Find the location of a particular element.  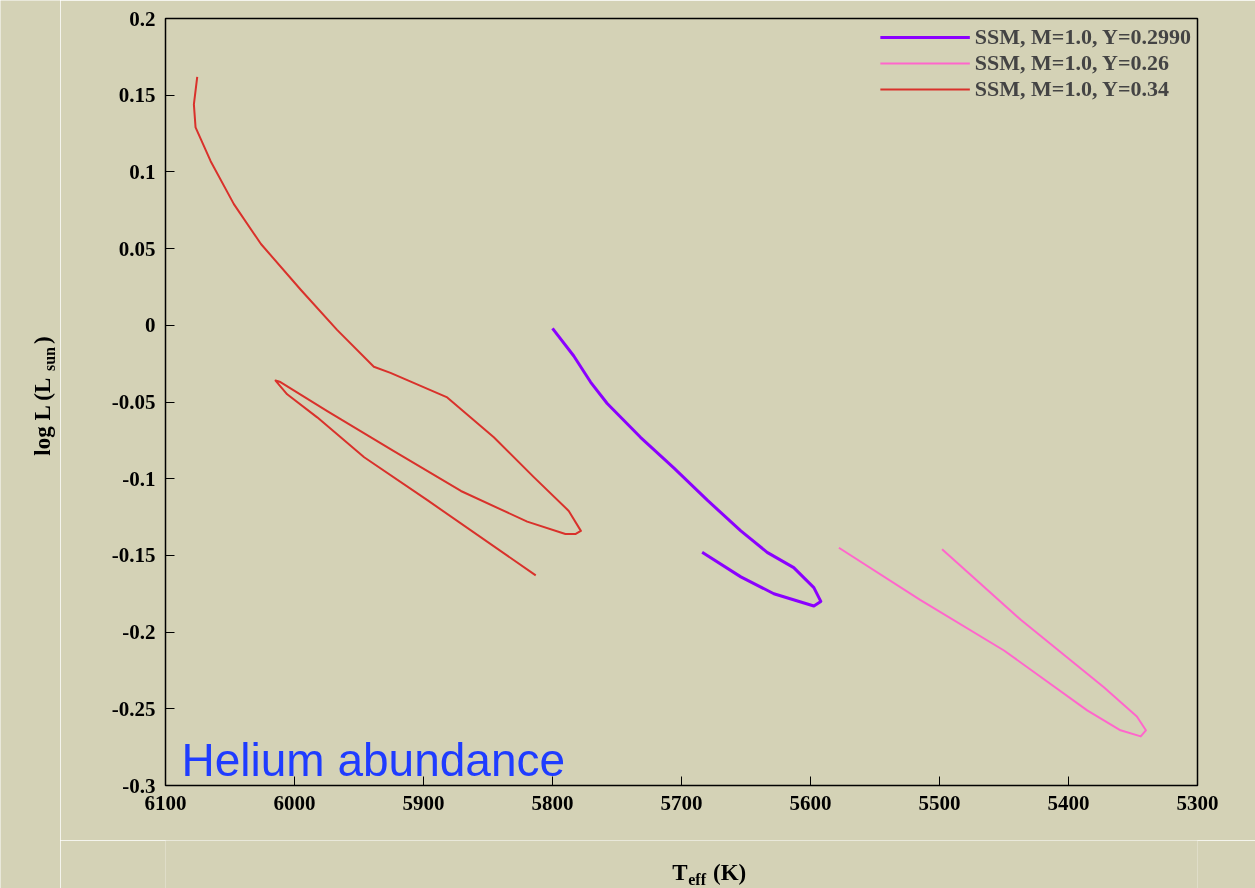

legend-label: SSM, M=1.0, Y=0.26 is located at coordinates (1071, 63).